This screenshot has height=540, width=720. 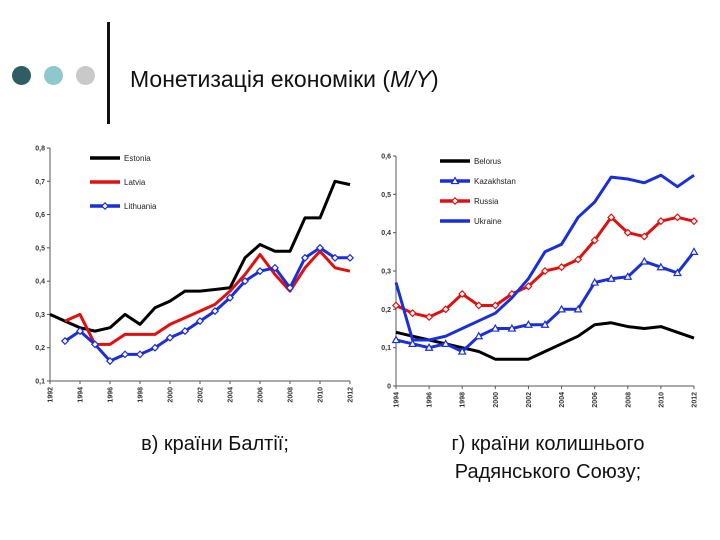 I want to click on legend-label-belorus: Belorus, so click(x=487, y=161).